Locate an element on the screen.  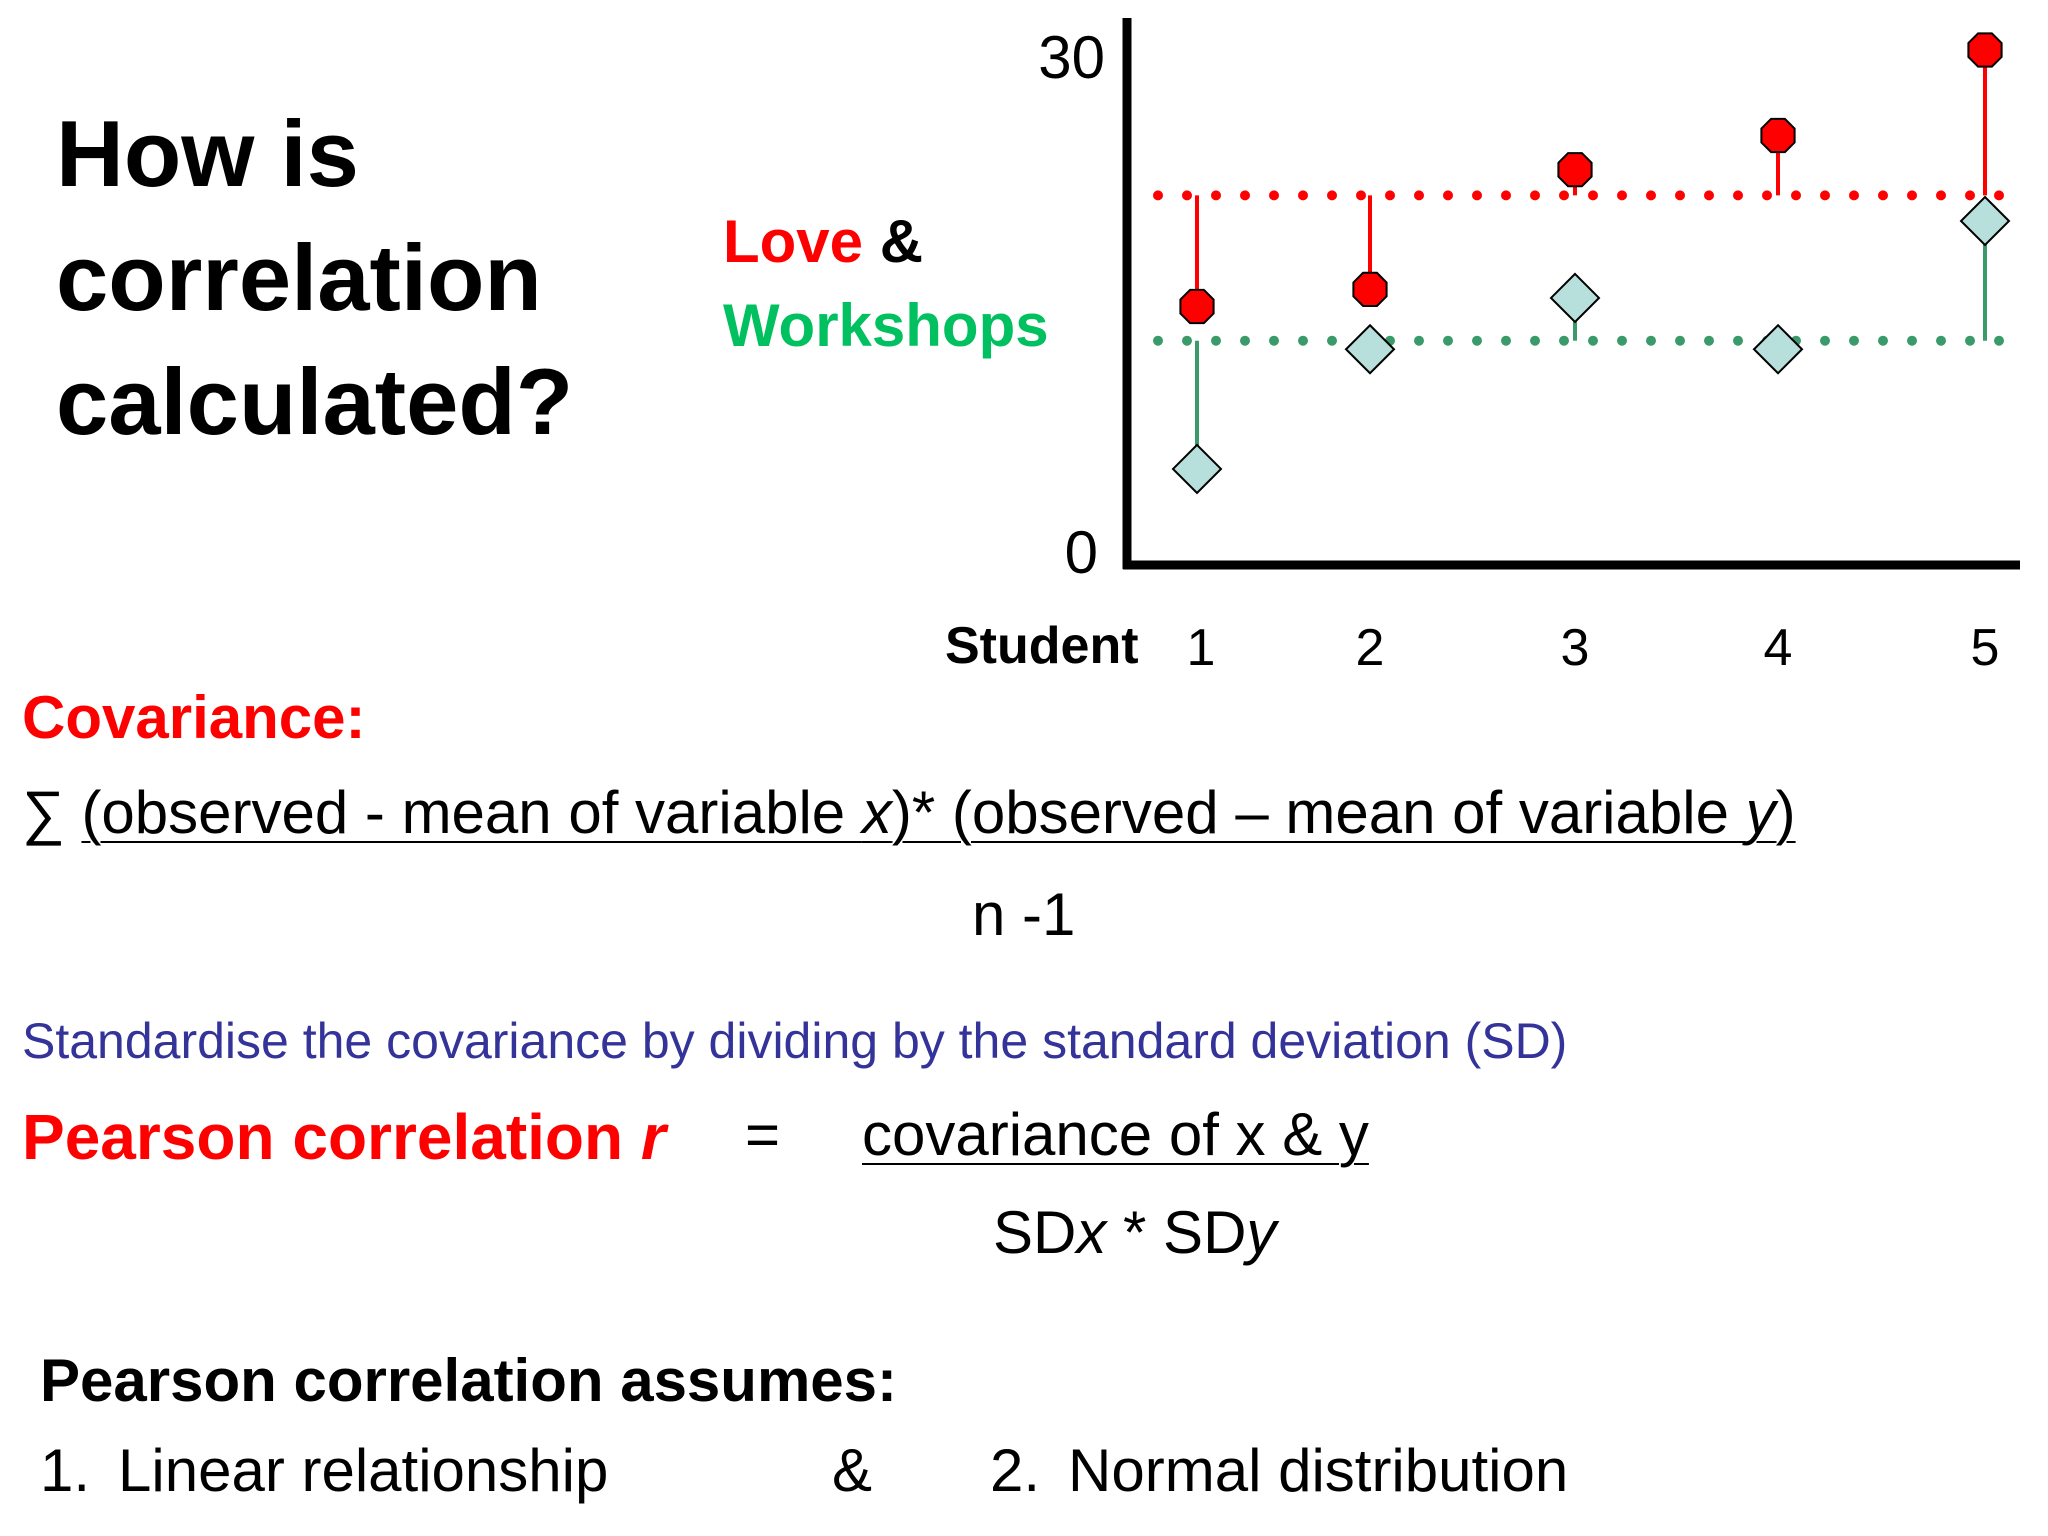
legend-amp: & is located at coordinates (901, 241).